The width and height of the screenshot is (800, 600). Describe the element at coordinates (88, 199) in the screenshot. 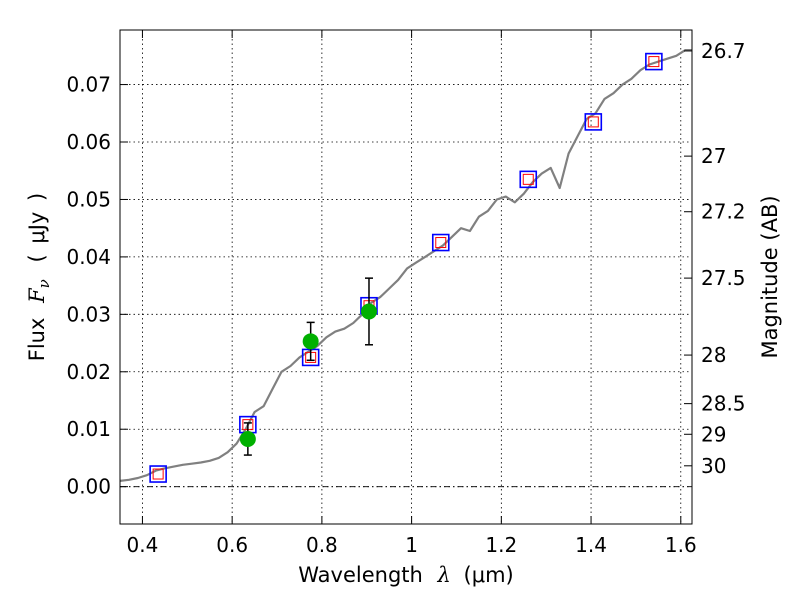

I see `y-tick-label: 0.05` at that location.